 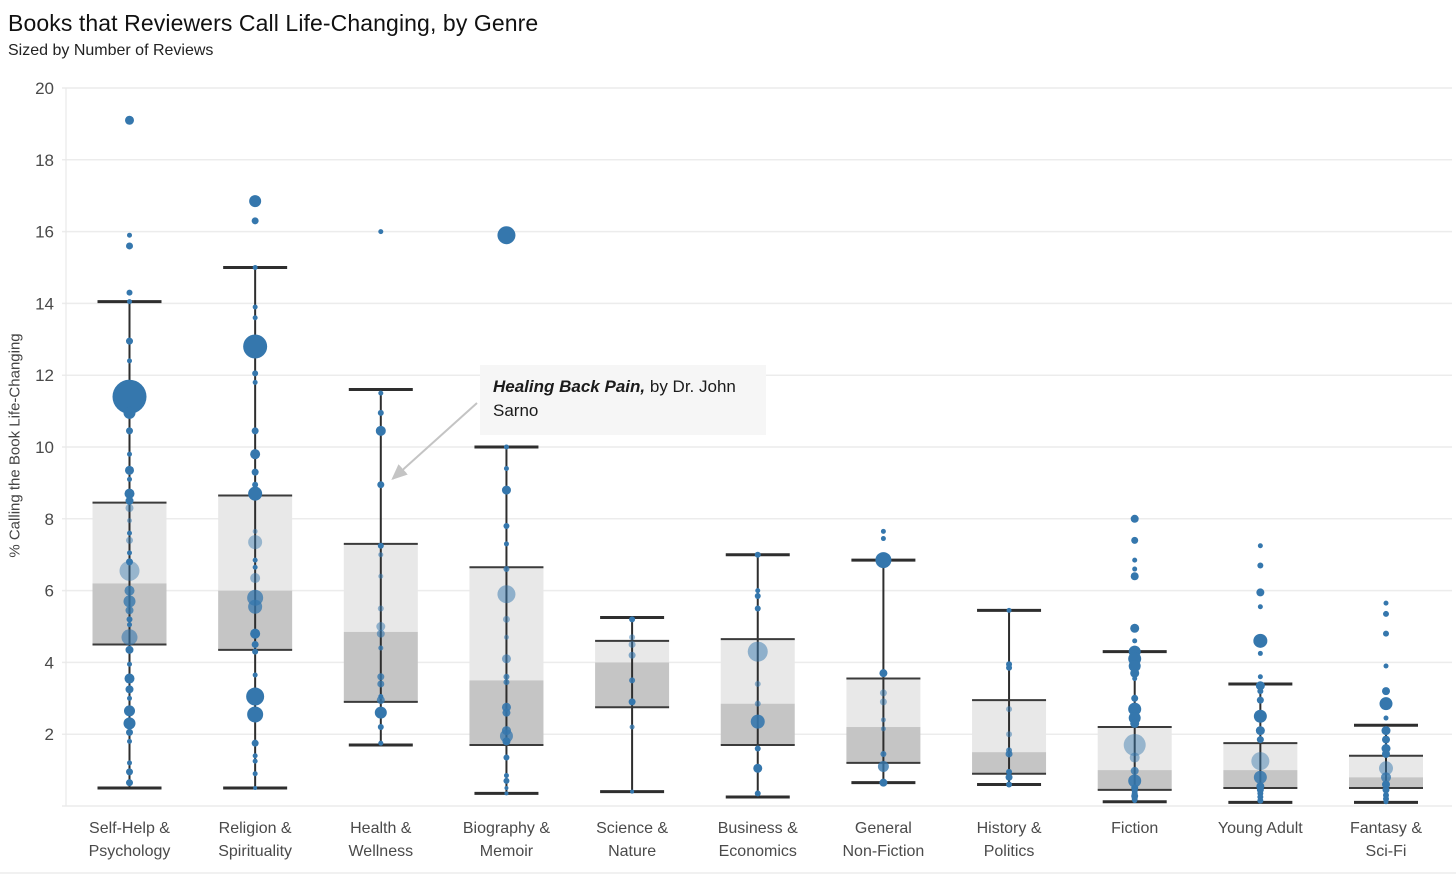 I want to click on annotation-arrow, so click(x=434, y=441).